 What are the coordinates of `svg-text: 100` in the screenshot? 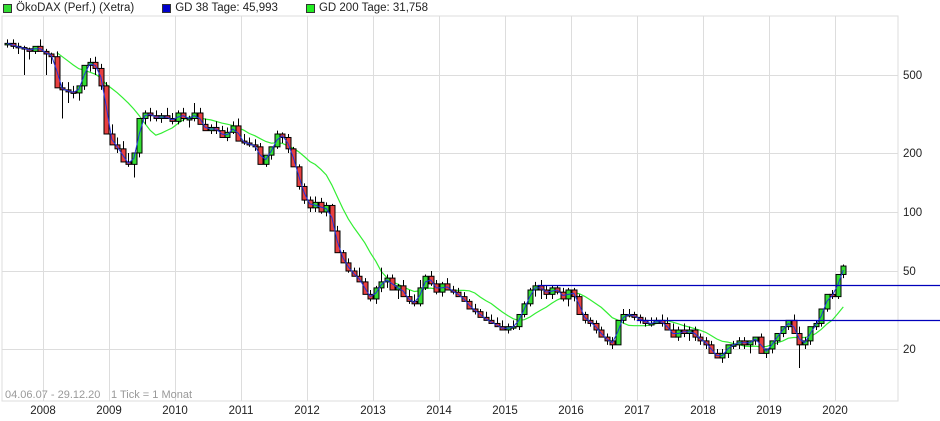 It's located at (912, 213).